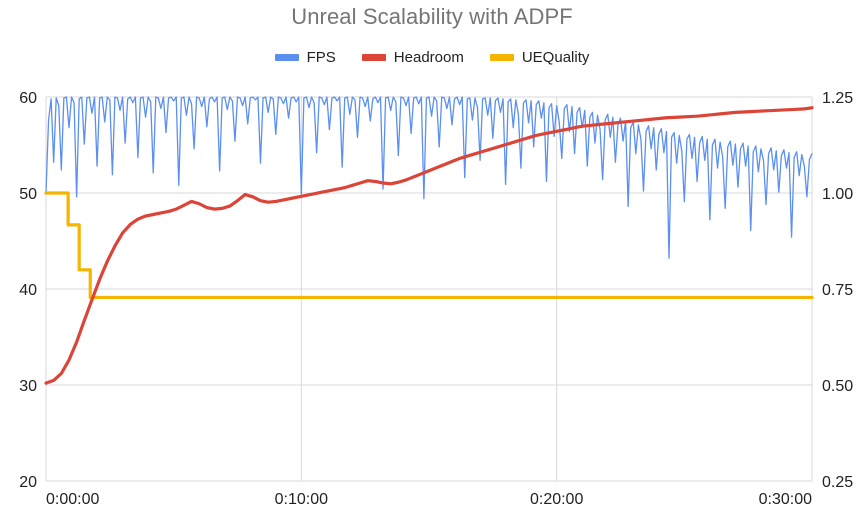 The image size is (864, 514). What do you see at coordinates (785, 499) in the screenshot?
I see `x-tick-label: 0:30:00` at bounding box center [785, 499].